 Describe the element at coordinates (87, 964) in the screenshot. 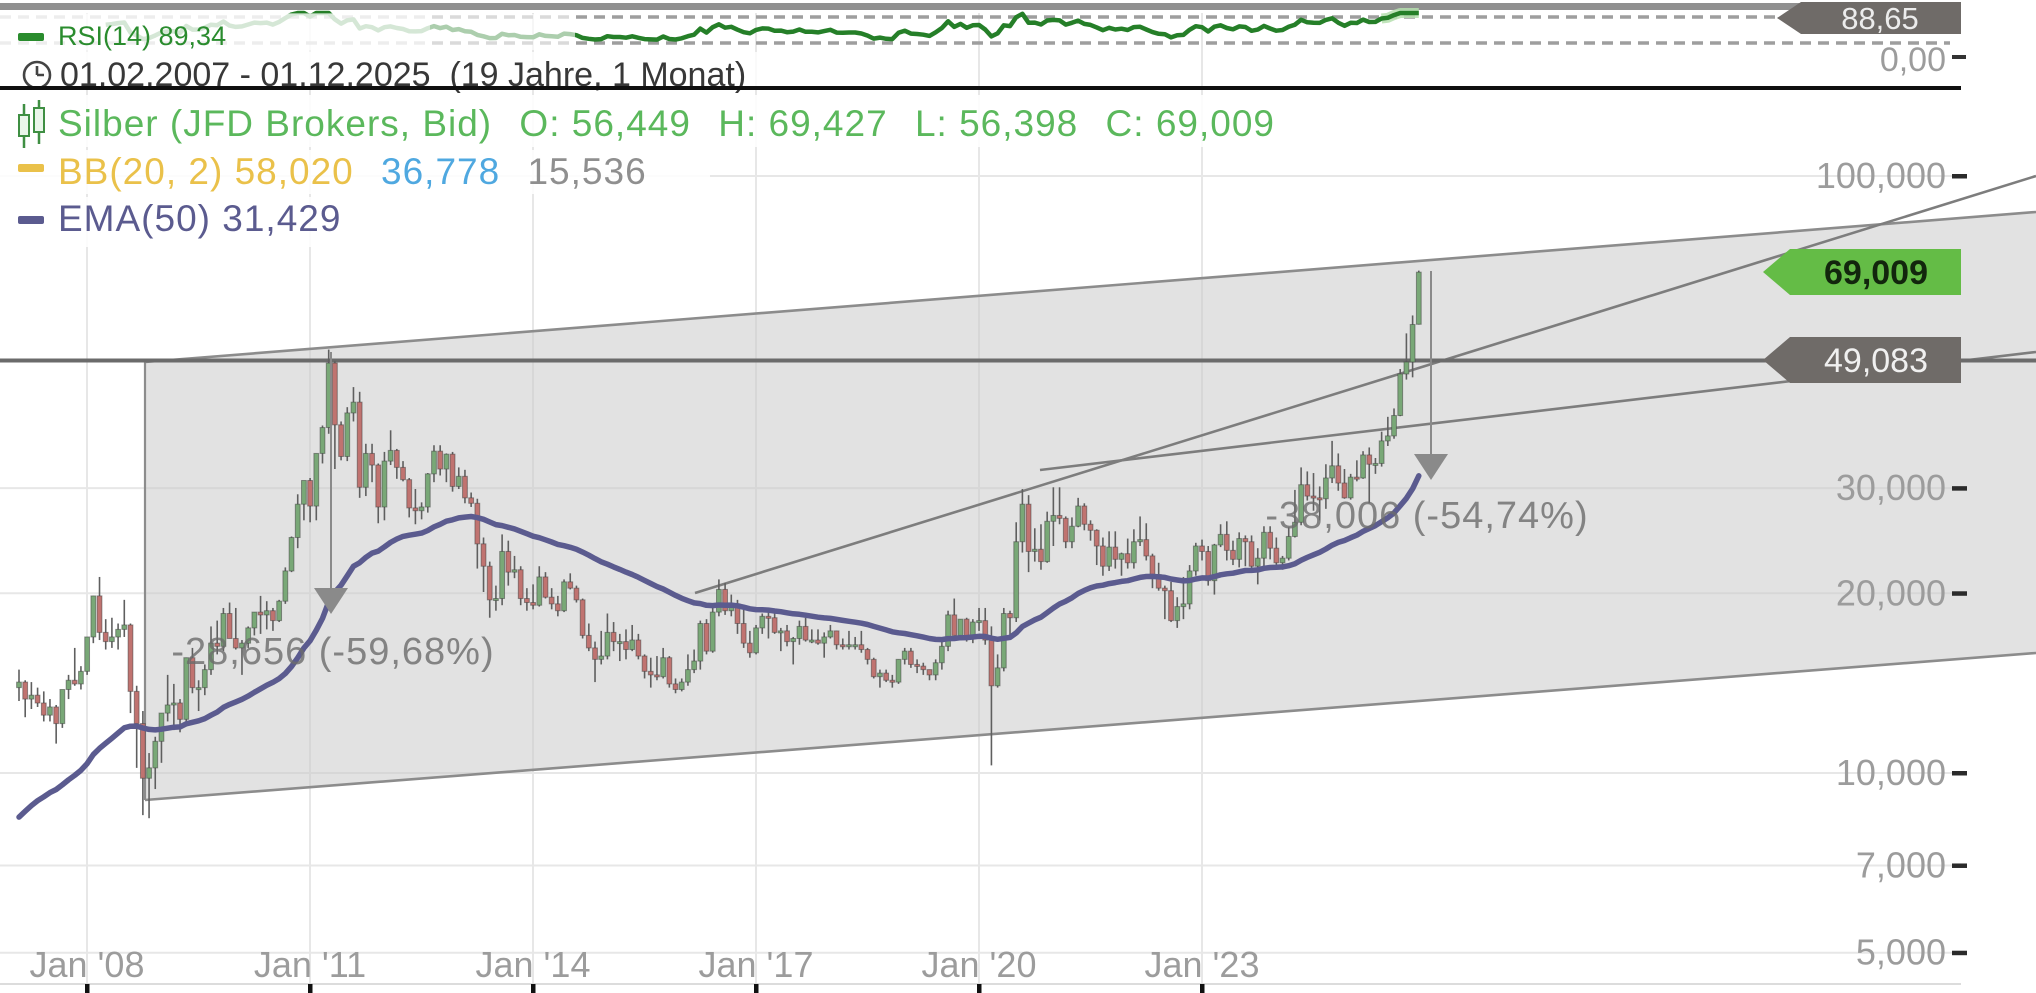

I see `x-axis-label: Jan '08` at that location.